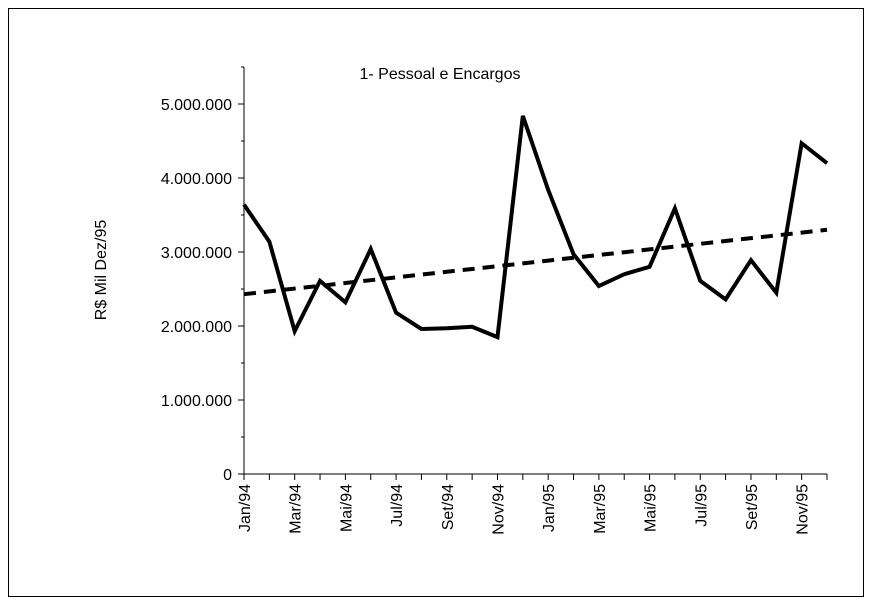  Describe the element at coordinates (196, 327) in the screenshot. I see `y-tick-label: 2.000.000` at that location.